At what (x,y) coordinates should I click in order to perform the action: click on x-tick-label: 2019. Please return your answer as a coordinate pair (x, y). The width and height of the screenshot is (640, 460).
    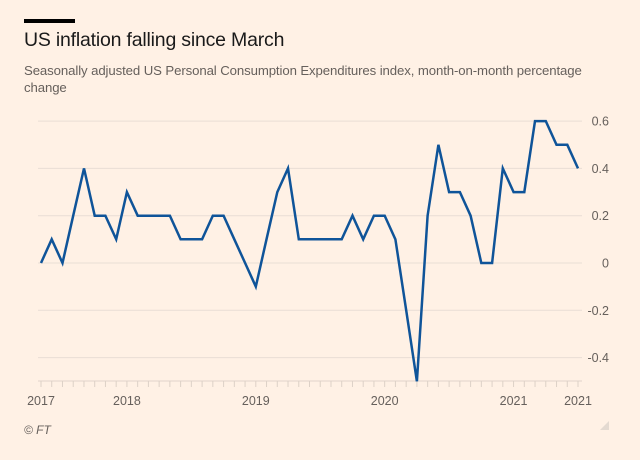
    Looking at the image, I should click on (256, 401).